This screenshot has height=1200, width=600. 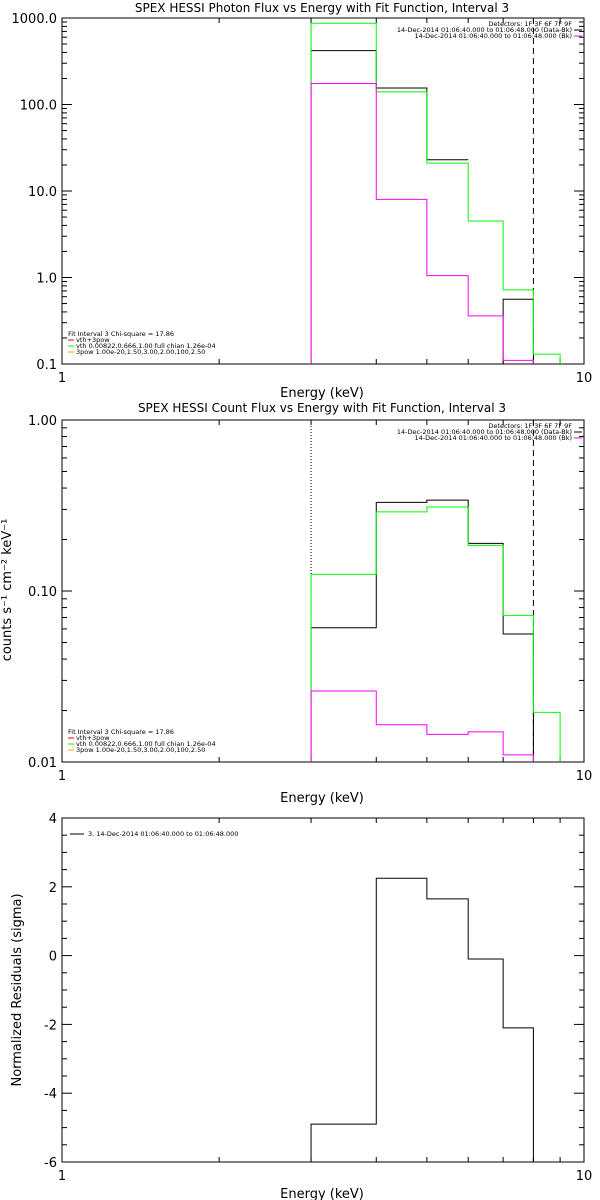 I want to click on photon-flux-fit-legend-entry: vth+3pow, so click(x=93, y=340).